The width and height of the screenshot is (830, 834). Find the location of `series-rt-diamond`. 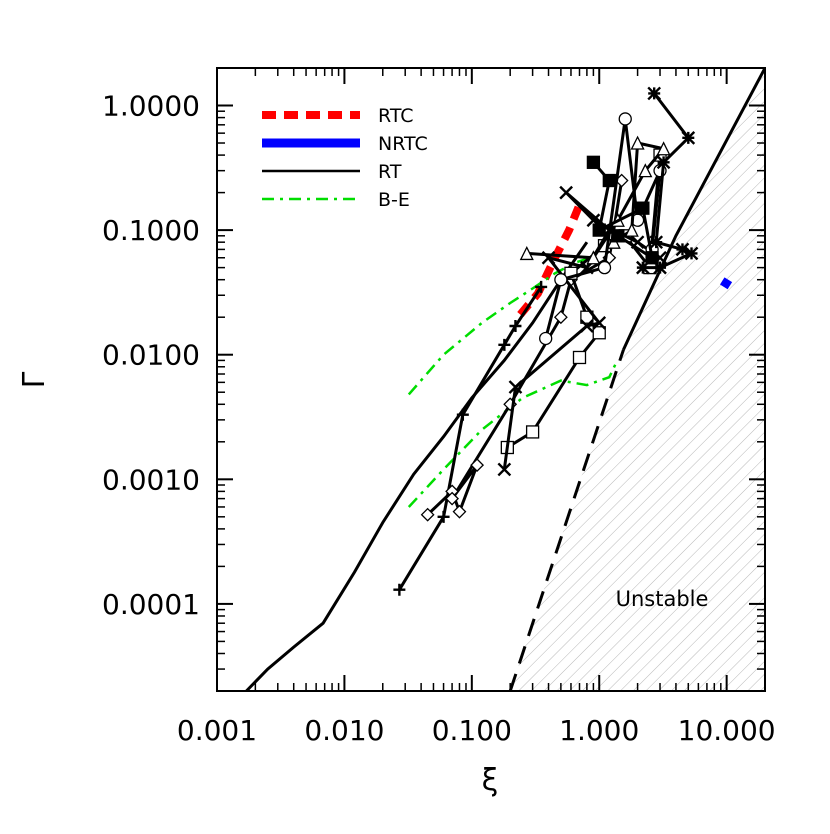

series-rt-diamond is located at coordinates (524, 347).